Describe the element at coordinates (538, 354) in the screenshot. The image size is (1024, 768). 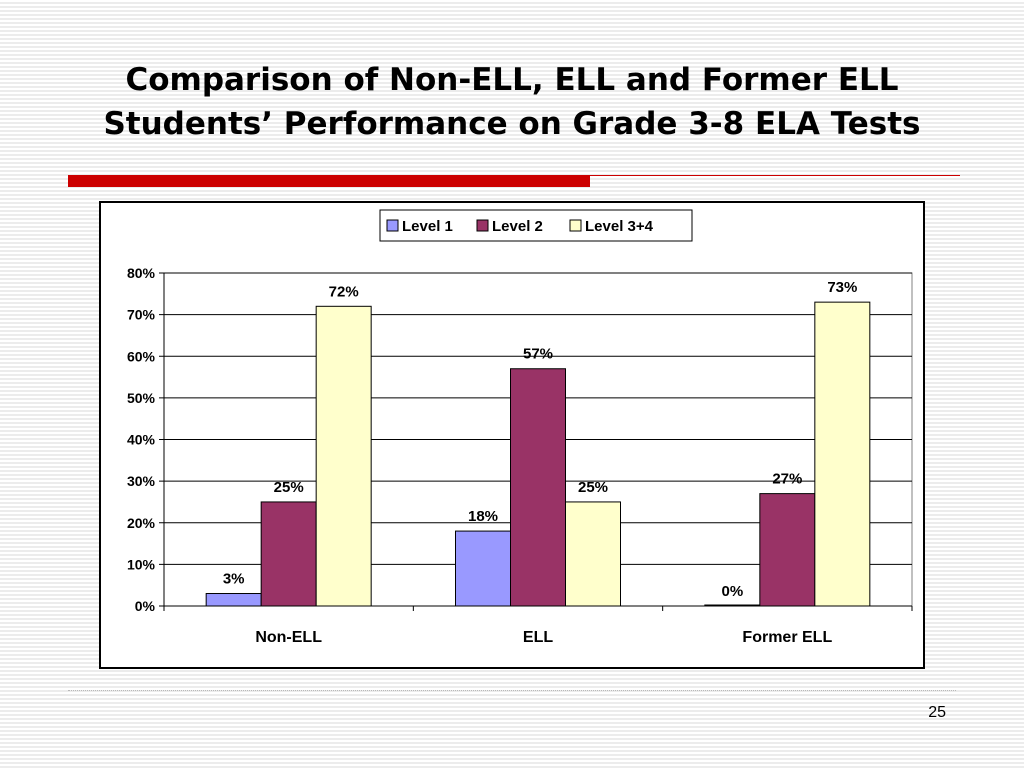
I see `data-label: 57%` at that location.